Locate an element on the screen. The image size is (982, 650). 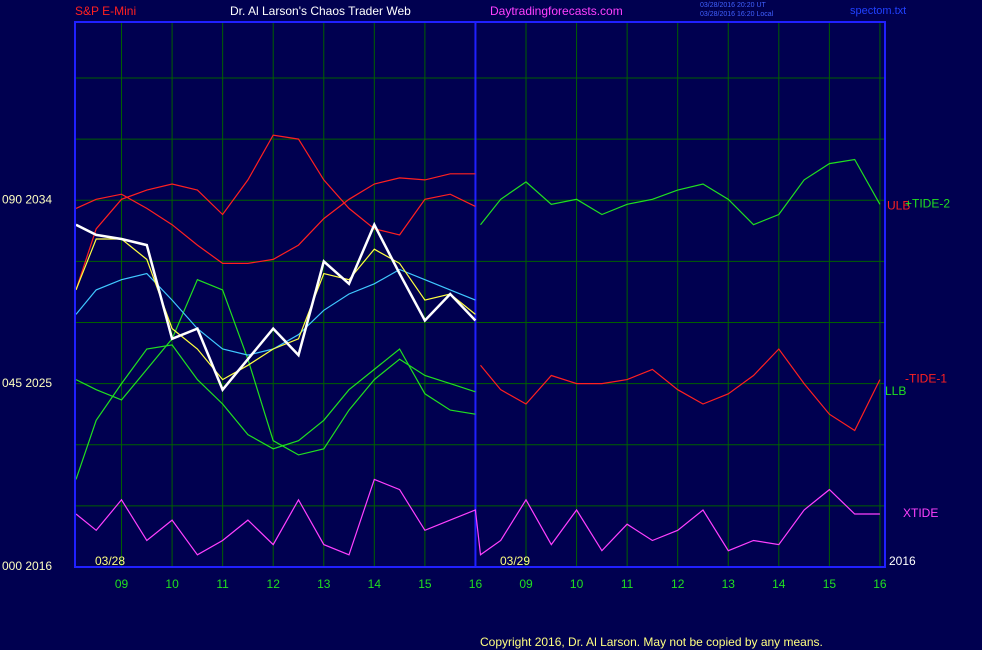
date-label: 03/29 is located at coordinates (515, 561).